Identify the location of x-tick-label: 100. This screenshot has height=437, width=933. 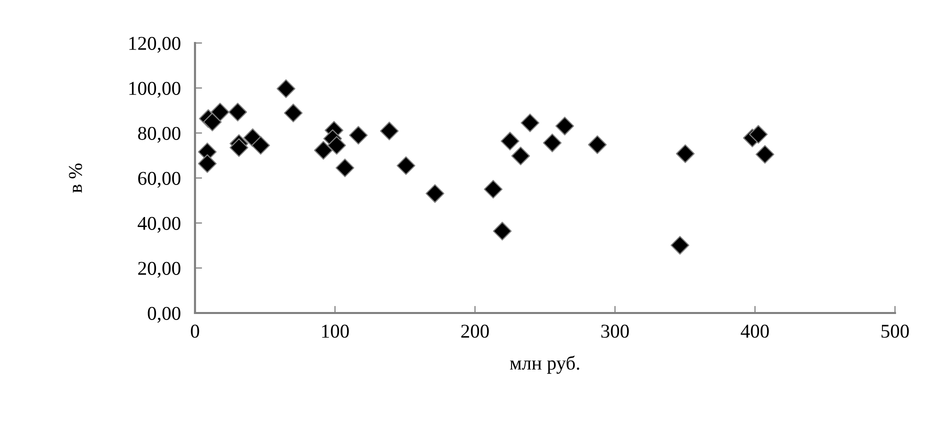
(335, 331).